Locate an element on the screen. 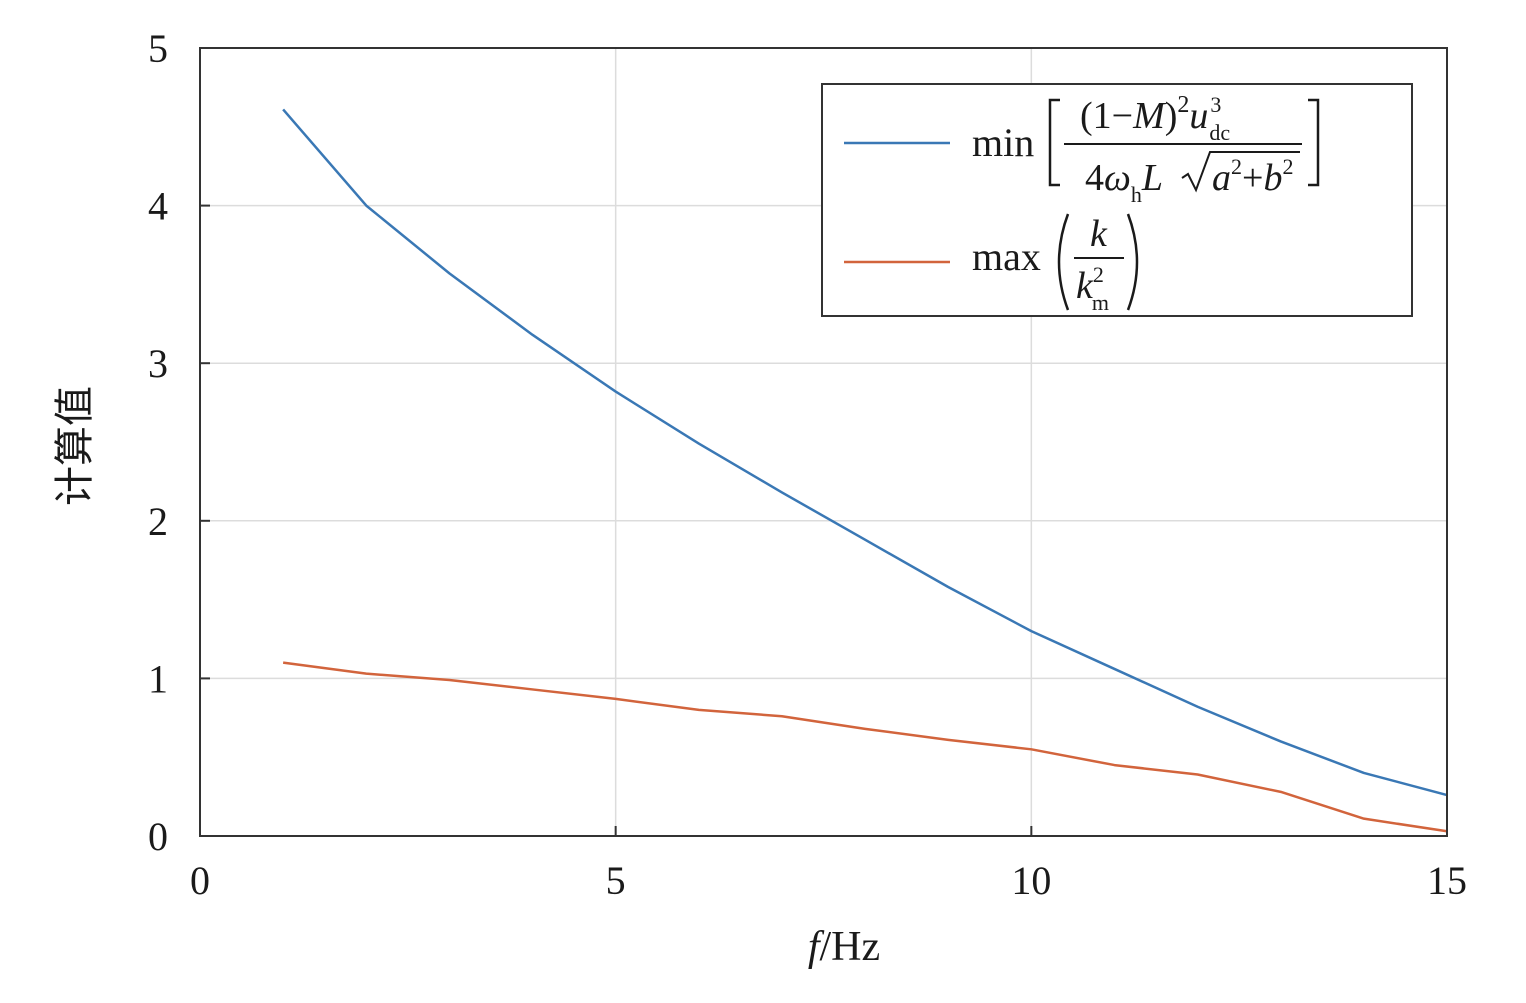 The width and height of the screenshot is (1526, 1003). left-bracket is located at coordinates (1054, 142).